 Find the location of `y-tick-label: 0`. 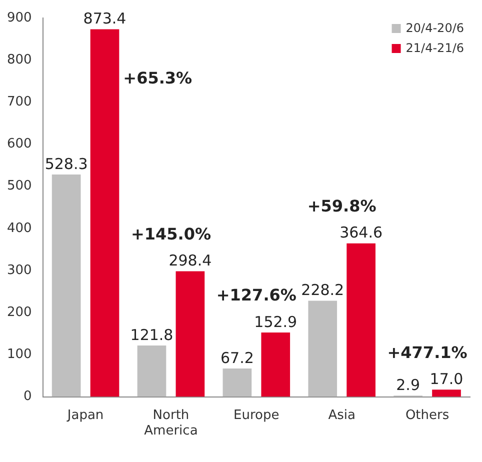

y-tick-label: 0 is located at coordinates (28, 396).